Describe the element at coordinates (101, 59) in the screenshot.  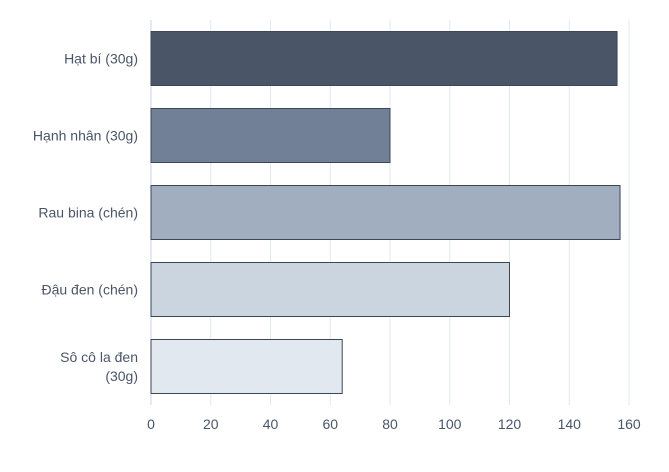
I see `y-tick-label: Hạt bí (30g)` at that location.